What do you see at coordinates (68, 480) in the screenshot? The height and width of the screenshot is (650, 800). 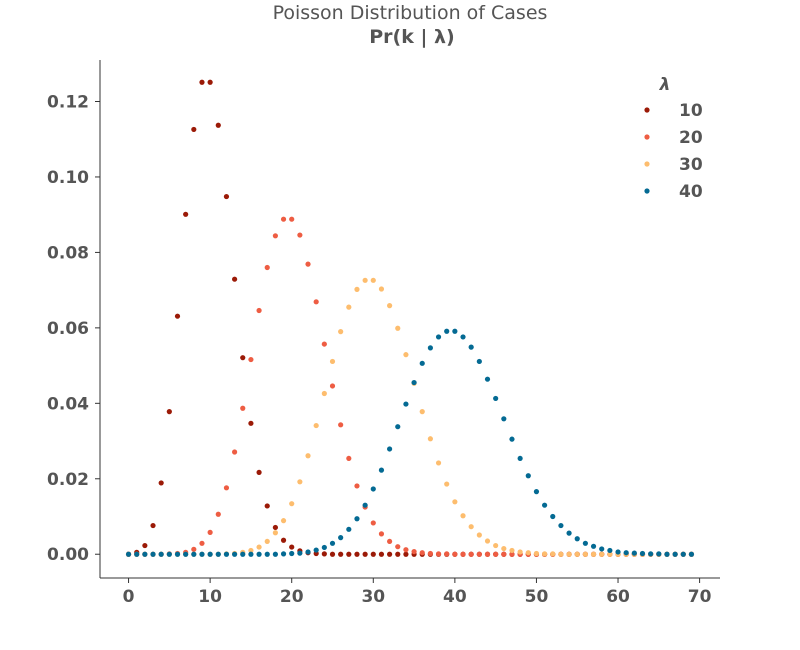 I see `y-tick-label: 0.02` at bounding box center [68, 480].